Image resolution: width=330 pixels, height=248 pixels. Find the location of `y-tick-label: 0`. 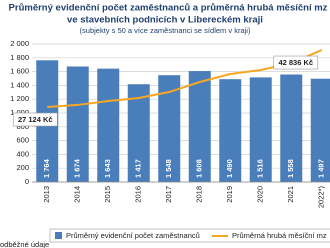

y-tick-label: 0 is located at coordinates (27, 181).